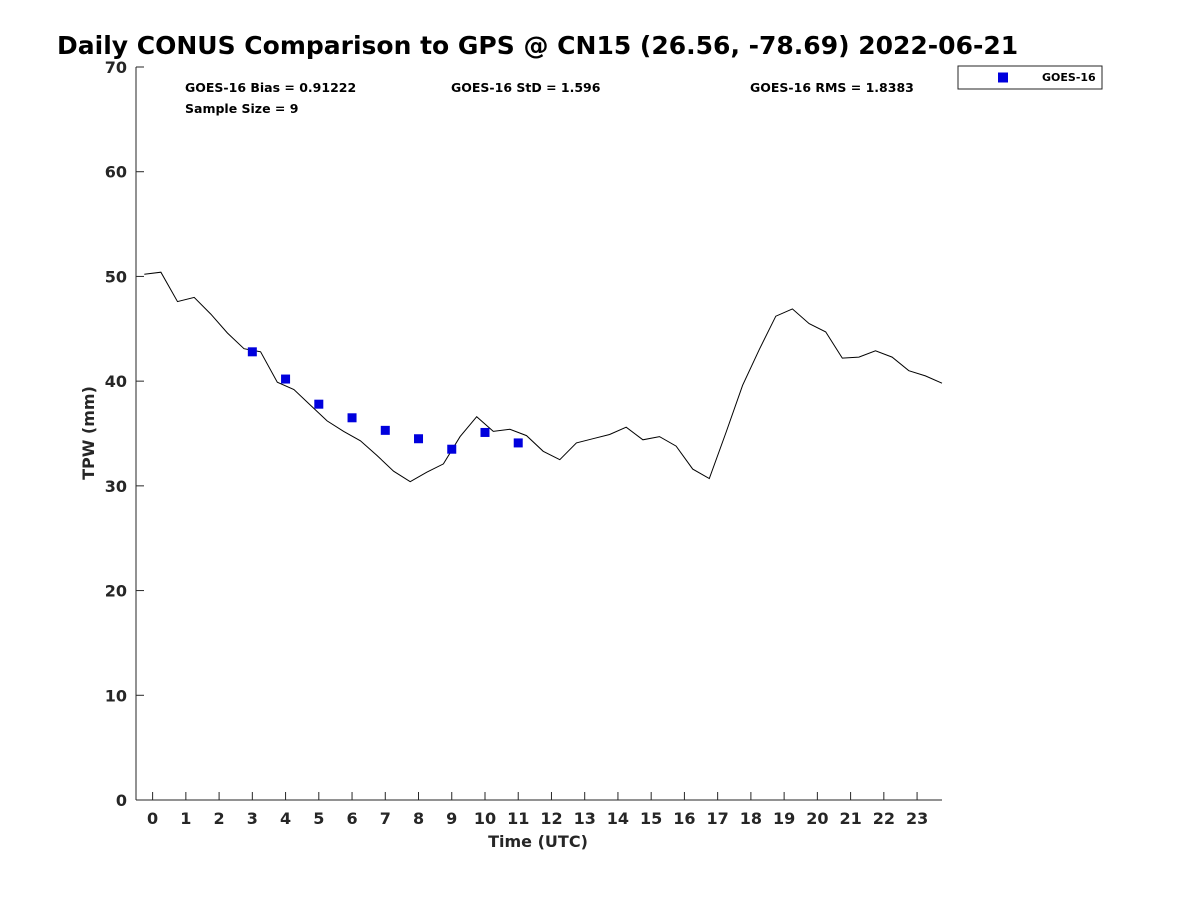  Describe the element at coordinates (817, 818) in the screenshot. I see `x-tick-label: 20` at that location.